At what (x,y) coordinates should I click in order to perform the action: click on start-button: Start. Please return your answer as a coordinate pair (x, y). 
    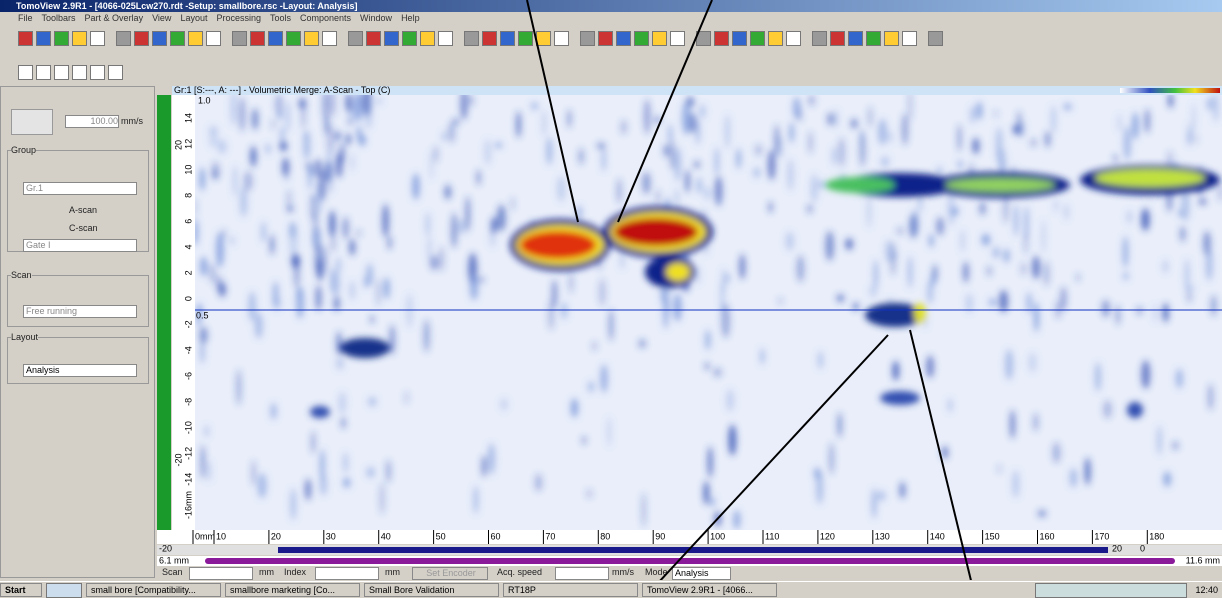
    Looking at the image, I should click on (21, 590).